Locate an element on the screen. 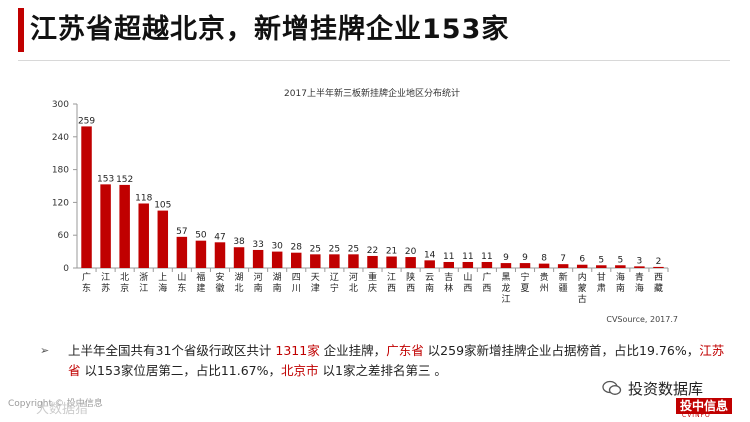 The width and height of the screenshot is (750, 422). x-category-label: 山东 is located at coordinates (181, 283).